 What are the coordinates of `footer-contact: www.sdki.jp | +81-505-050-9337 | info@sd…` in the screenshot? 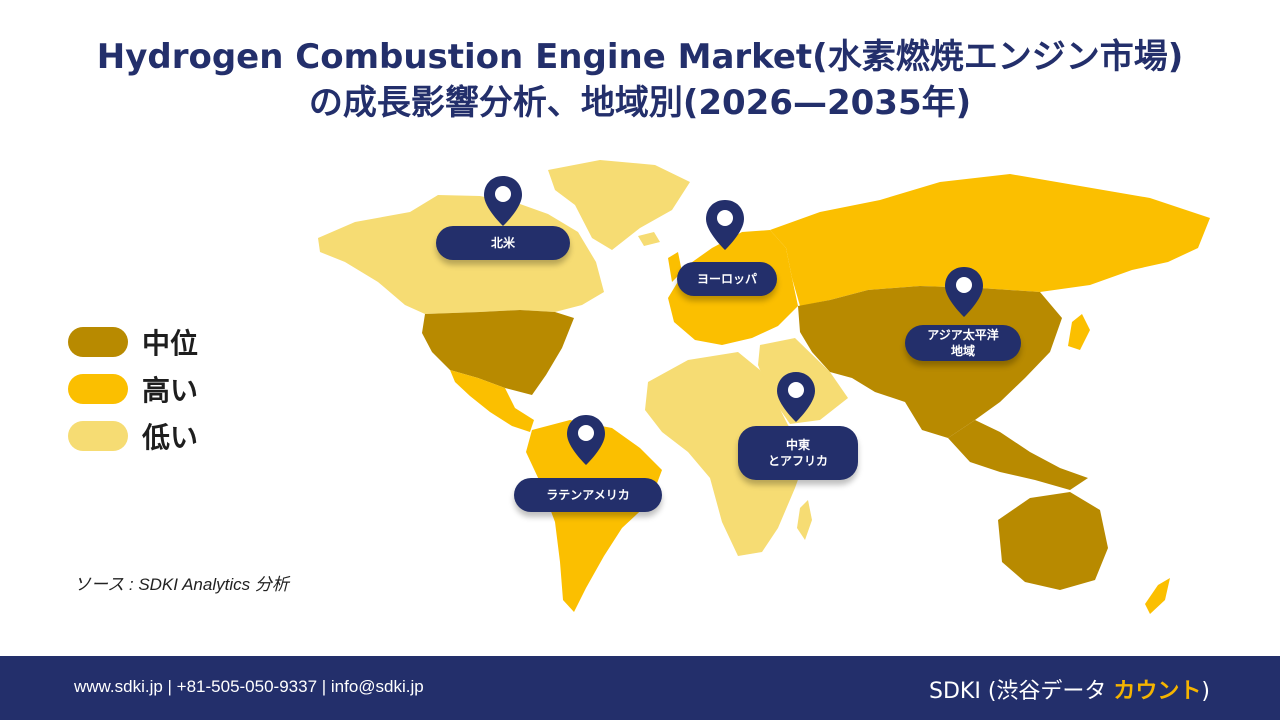 It's located at (249, 686).